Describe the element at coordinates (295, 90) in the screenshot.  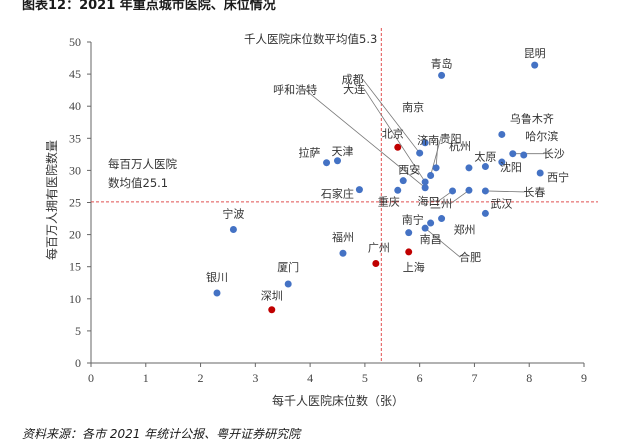
I see `point-label: 呼和浩特` at that location.